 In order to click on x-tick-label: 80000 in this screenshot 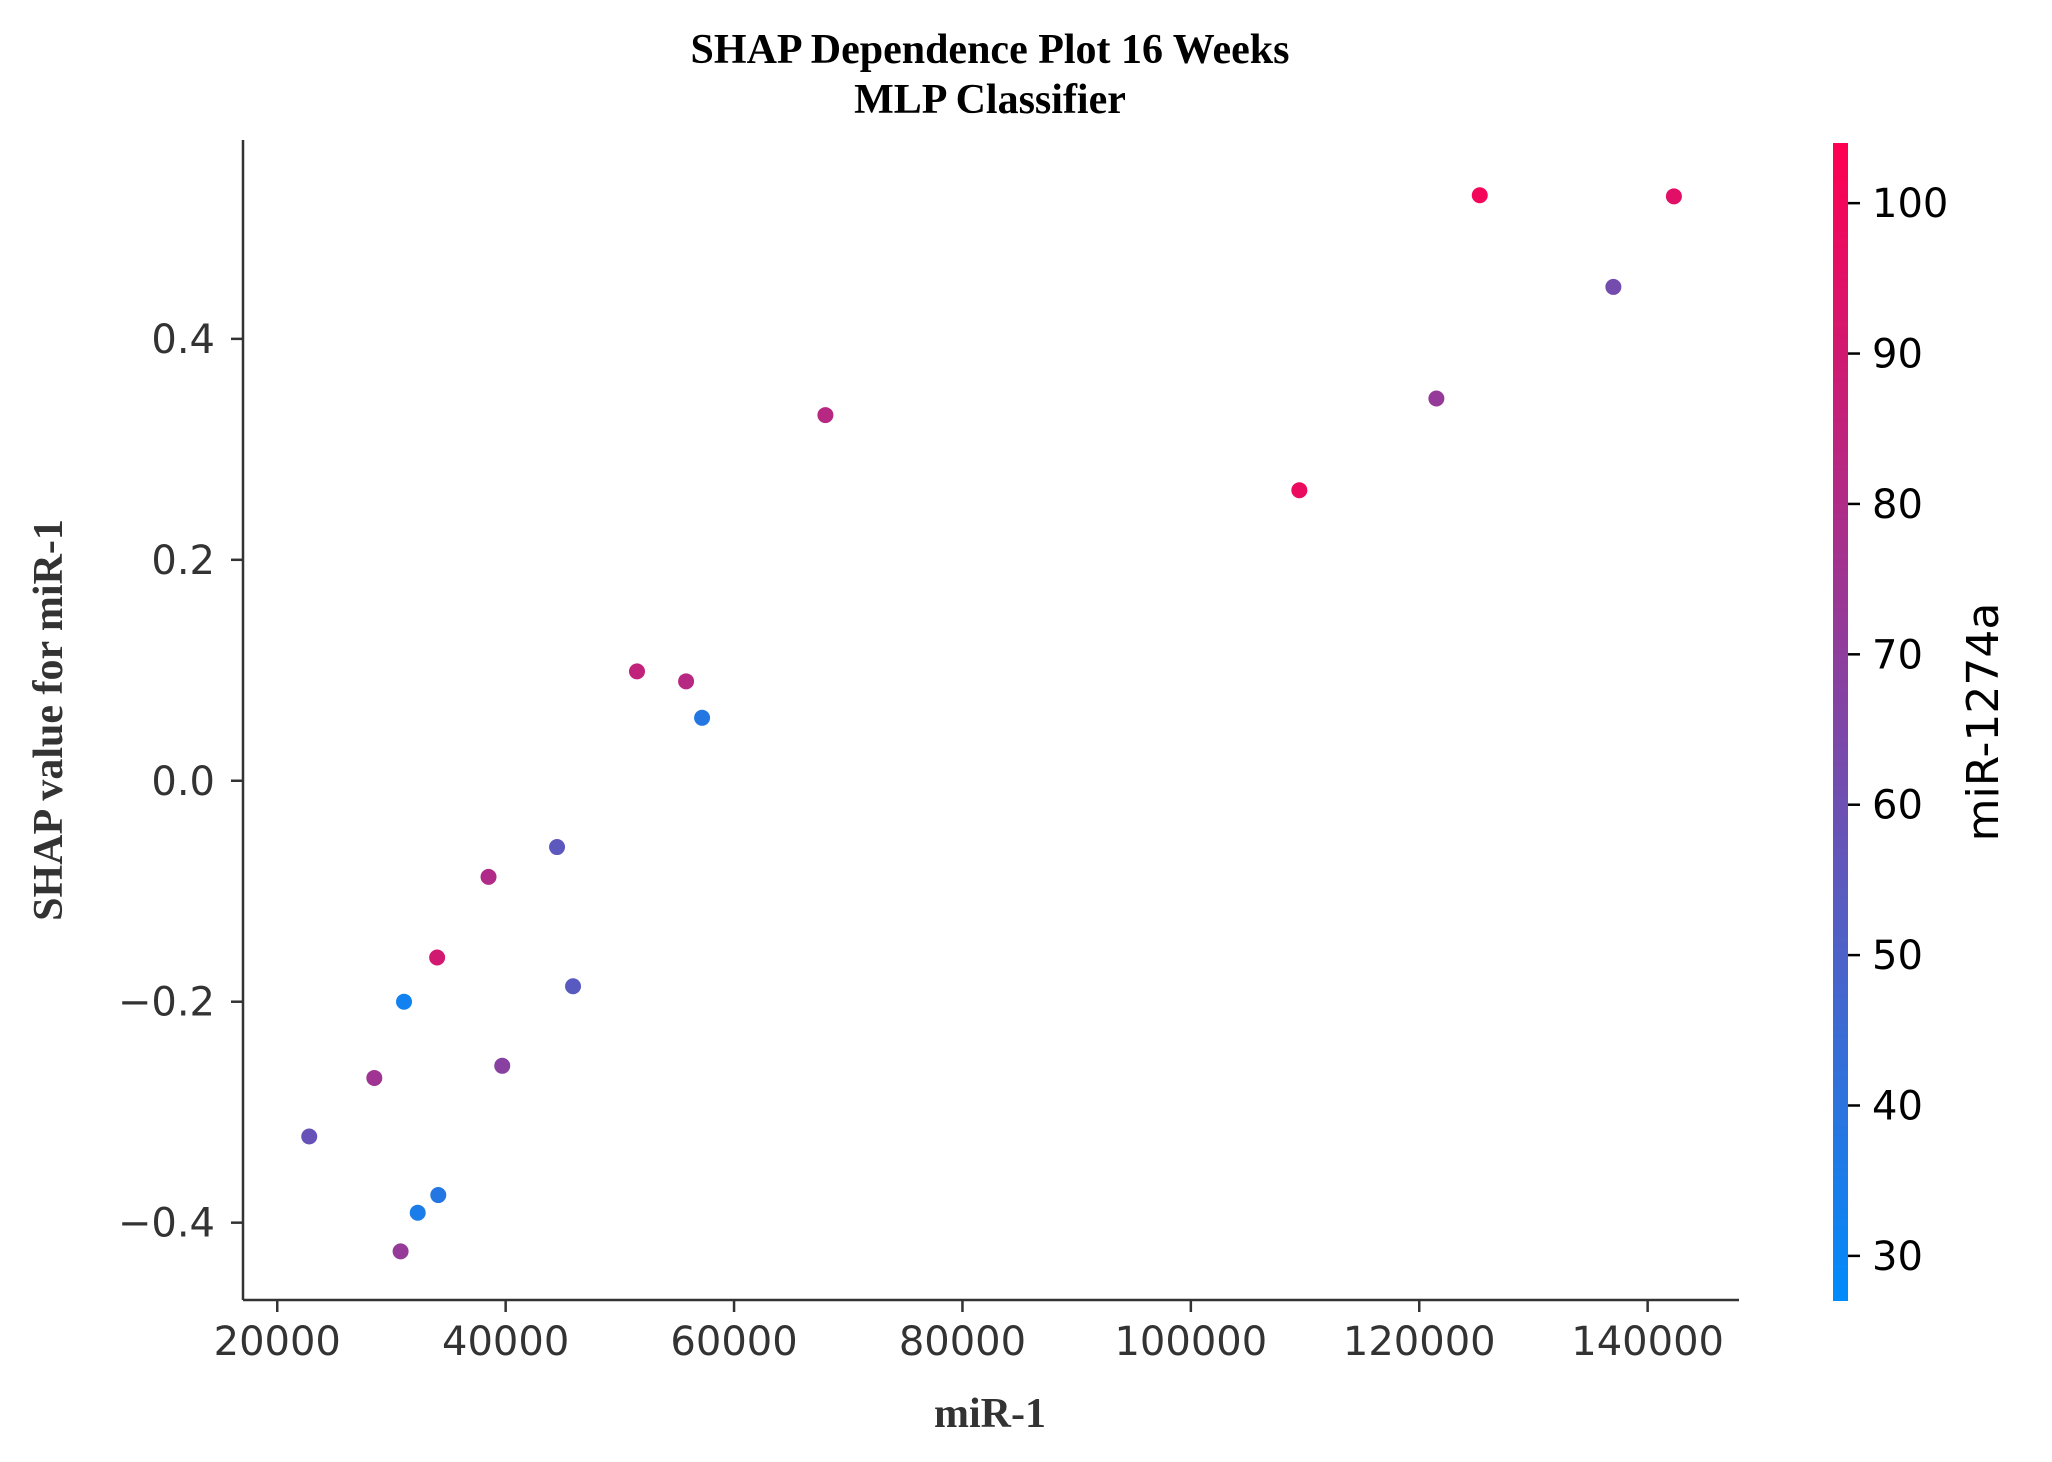, I will do `click(962, 1342)`.